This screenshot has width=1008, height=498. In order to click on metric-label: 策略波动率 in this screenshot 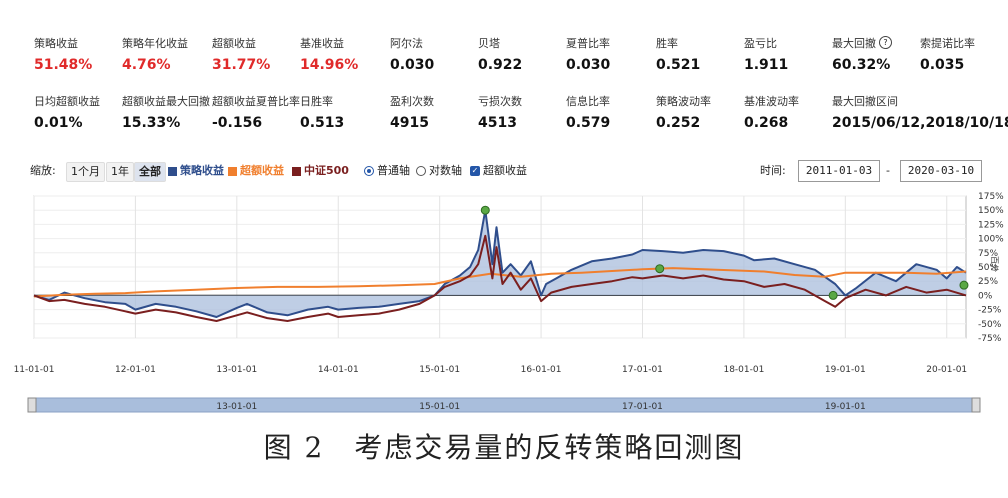, I will do `click(683, 101)`.